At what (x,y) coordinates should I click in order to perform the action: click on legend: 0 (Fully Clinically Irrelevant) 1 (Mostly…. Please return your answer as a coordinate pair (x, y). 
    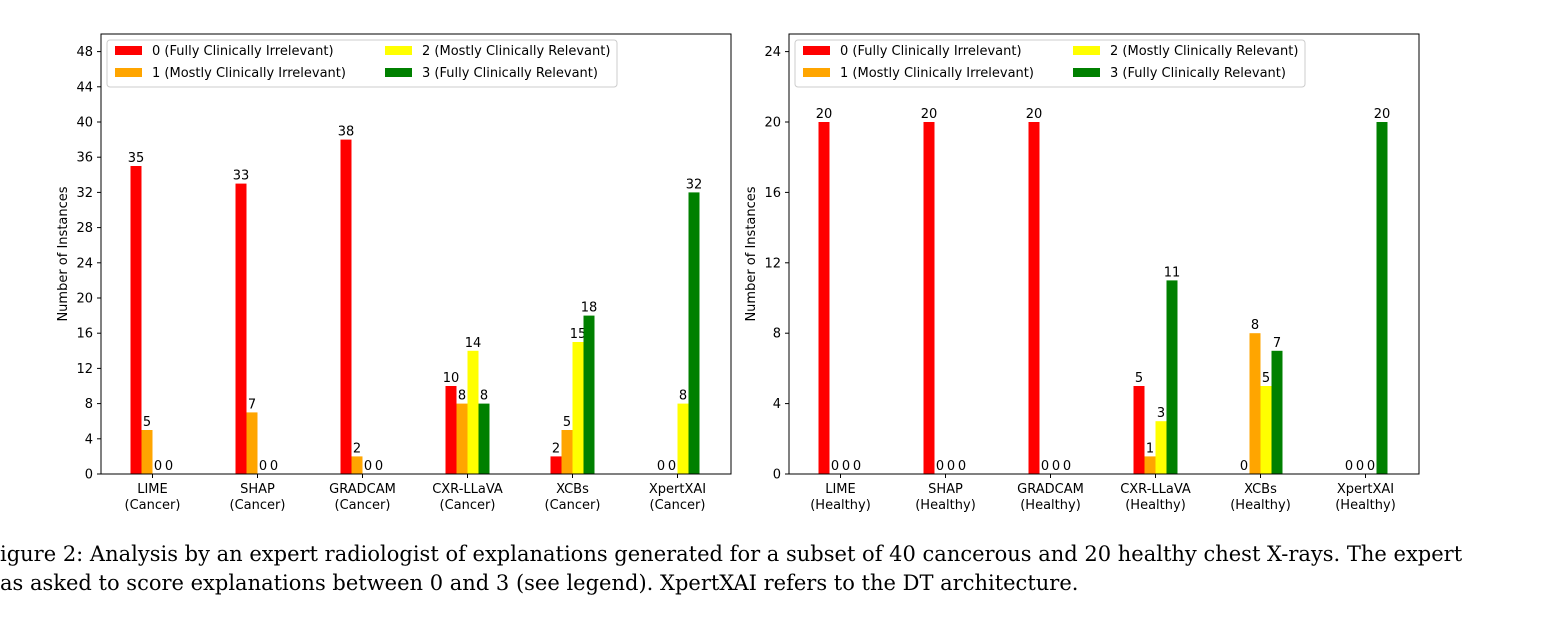
    Looking at the image, I should click on (362, 63).